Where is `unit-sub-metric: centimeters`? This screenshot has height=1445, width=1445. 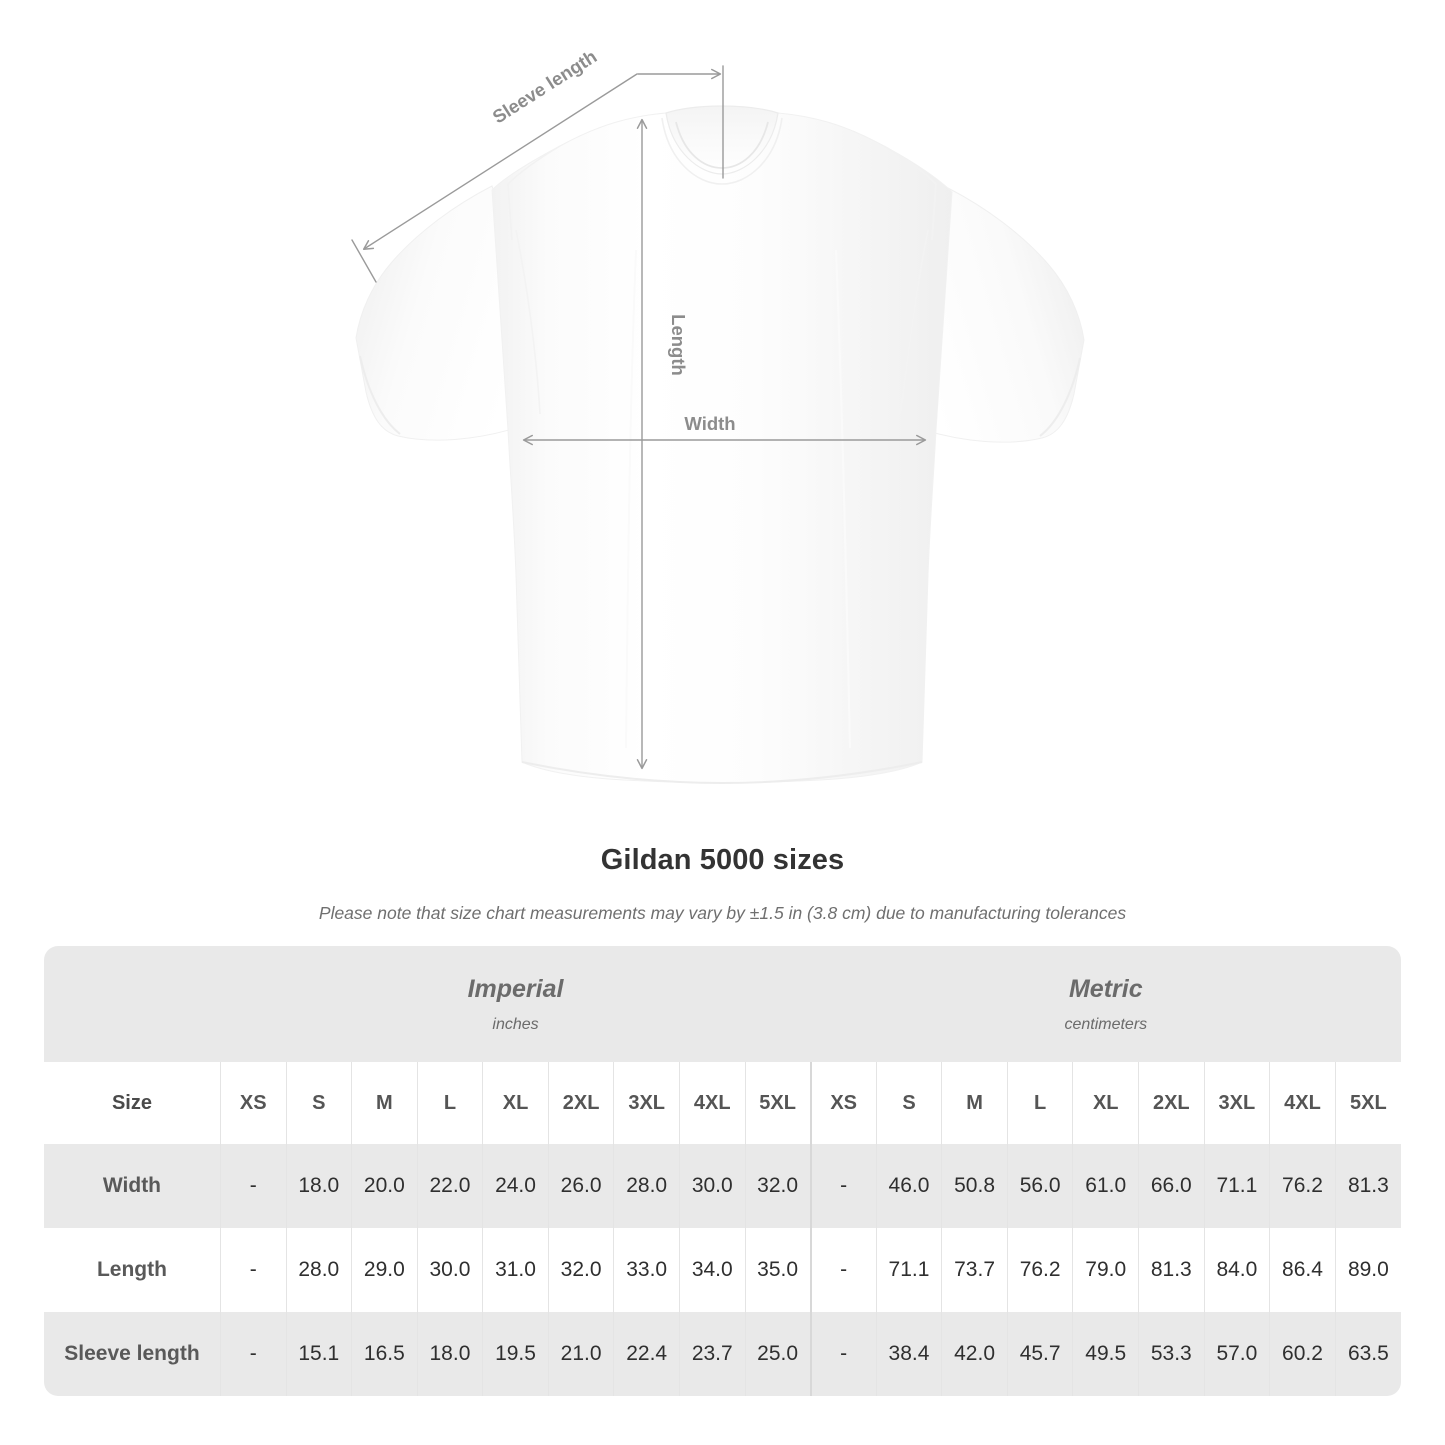
unit-sub-metric: centimeters is located at coordinates (1106, 1024).